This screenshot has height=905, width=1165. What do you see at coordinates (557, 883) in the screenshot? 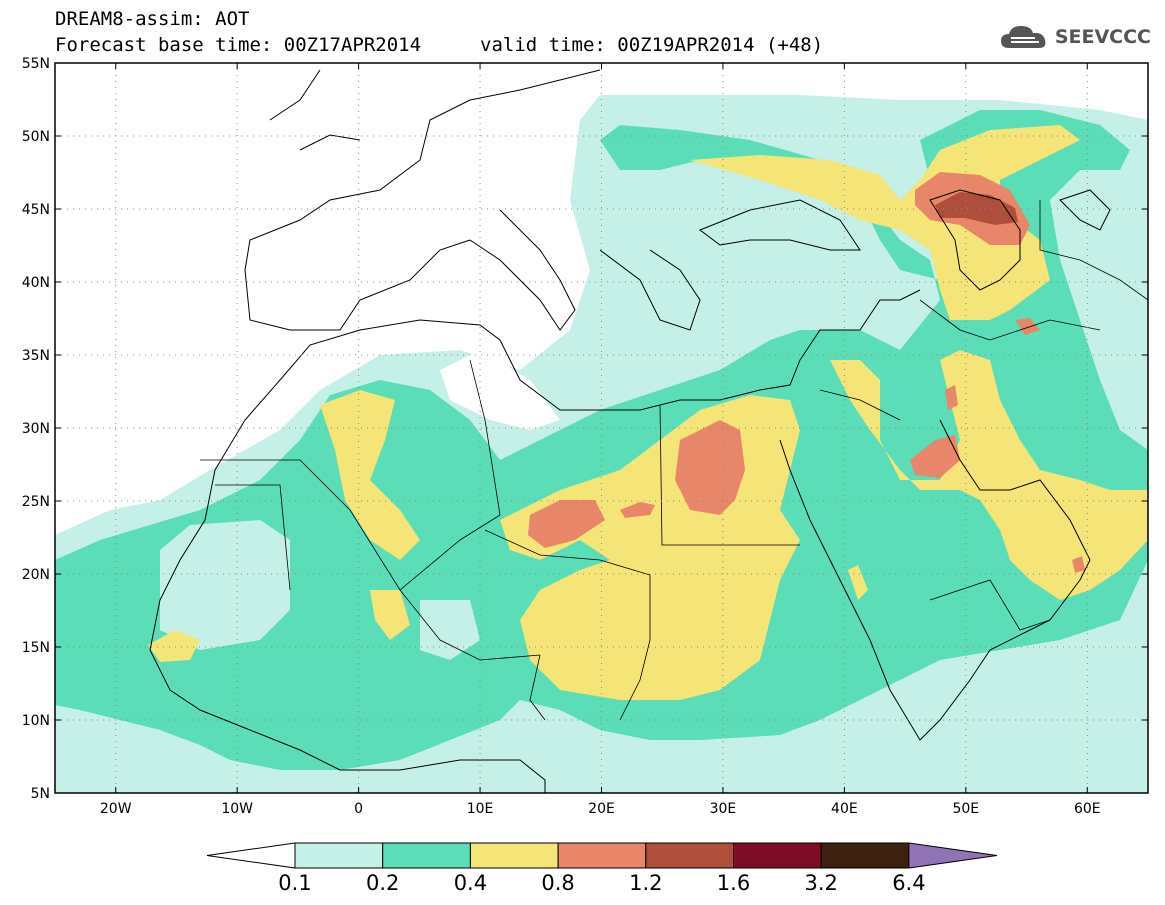
I see `colorbar-label: 0.8` at bounding box center [557, 883].